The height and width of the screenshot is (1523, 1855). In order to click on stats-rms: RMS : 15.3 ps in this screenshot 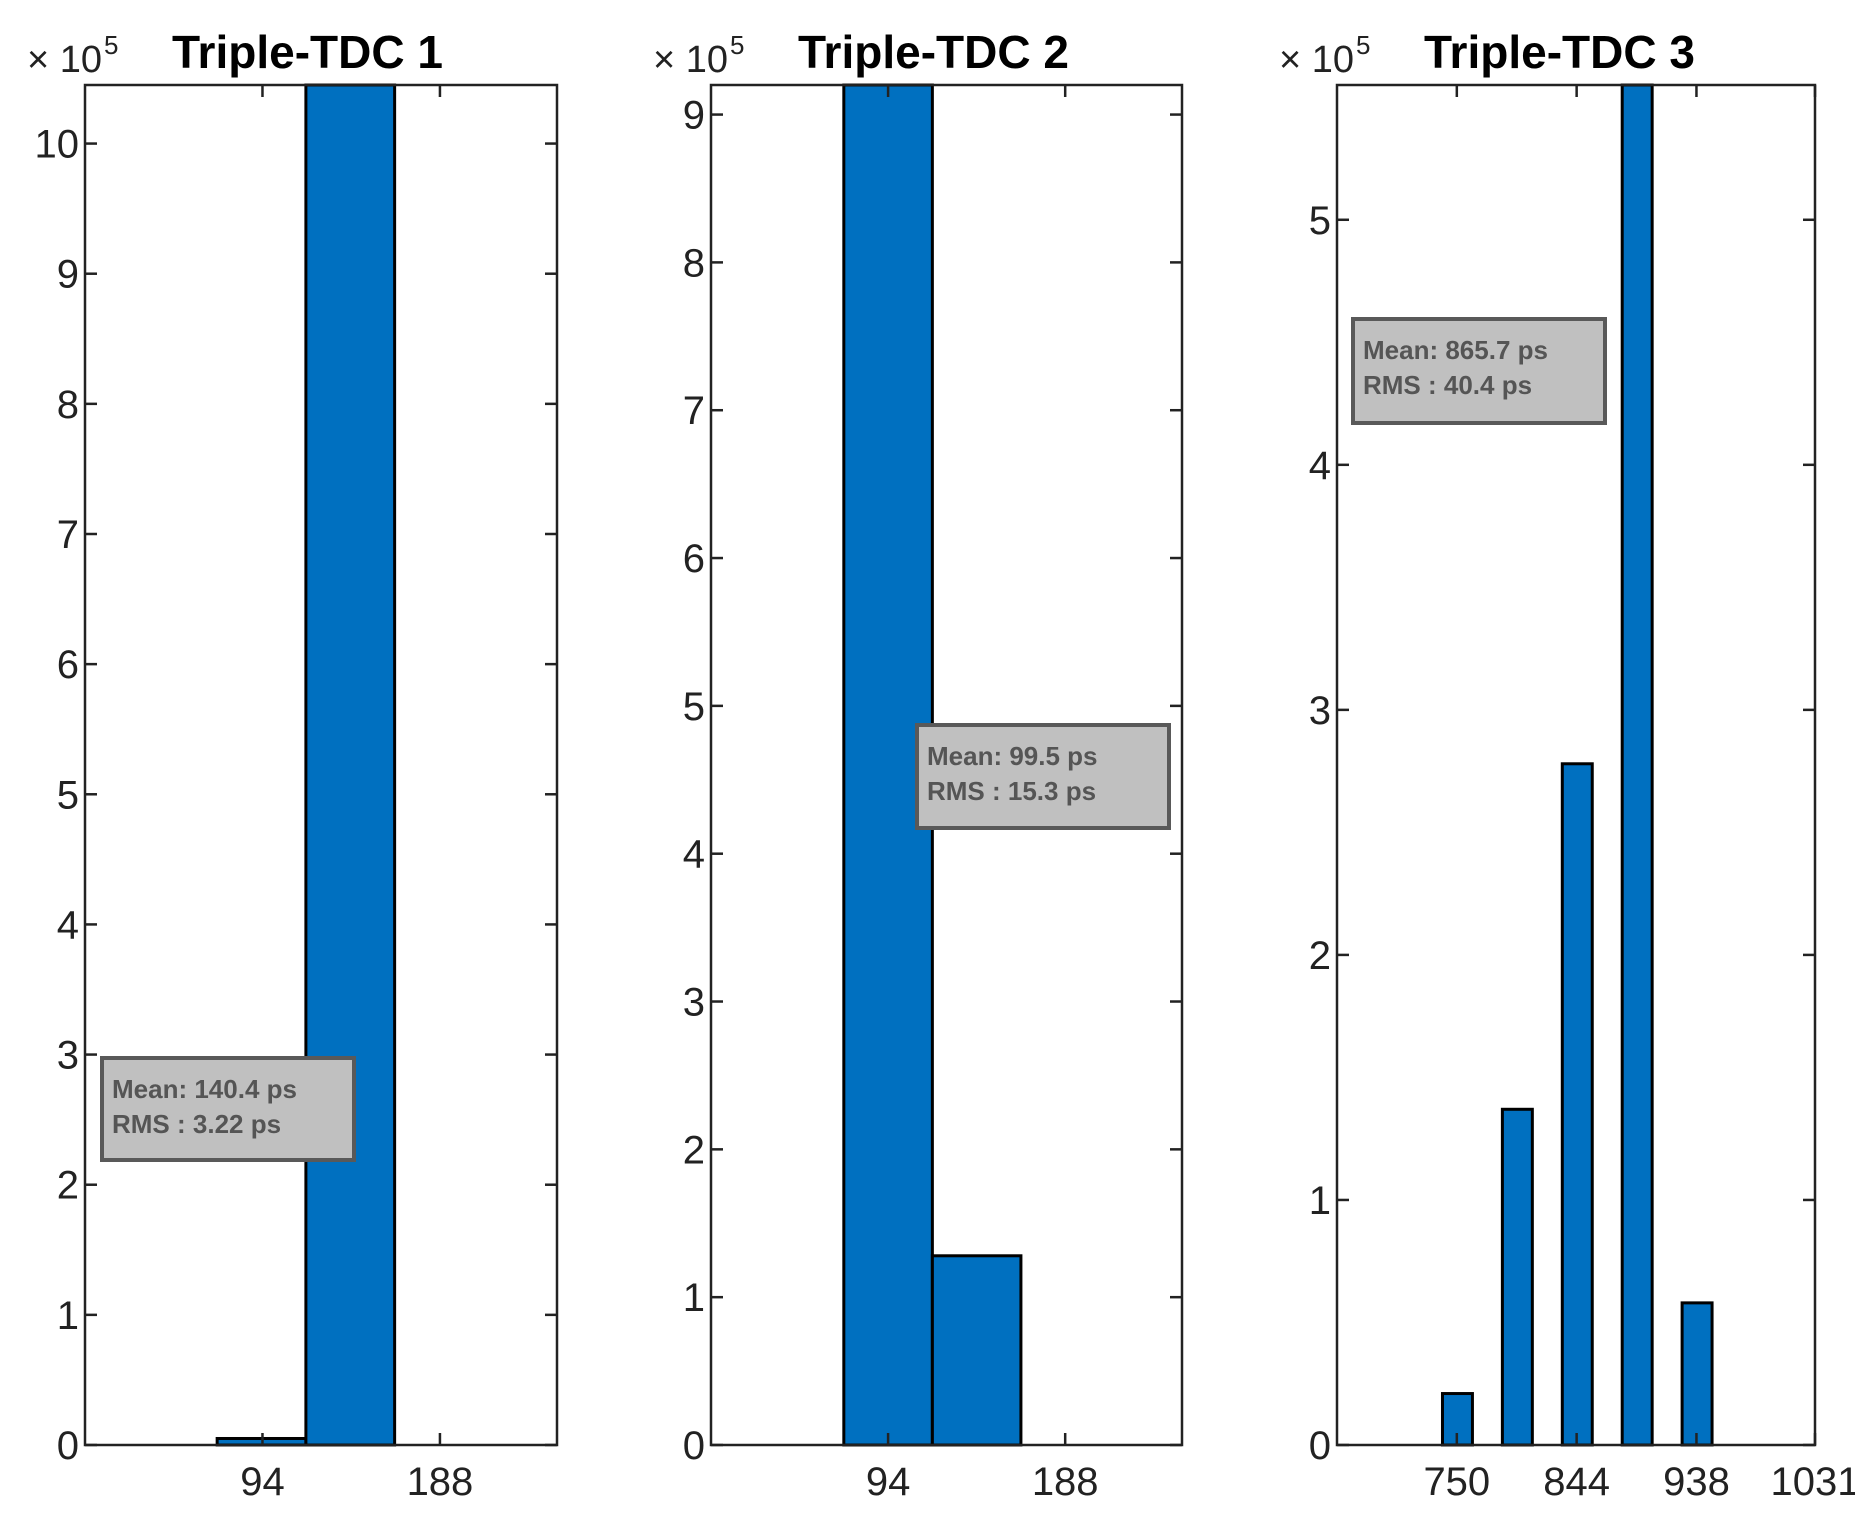, I will do `click(1011, 791)`.